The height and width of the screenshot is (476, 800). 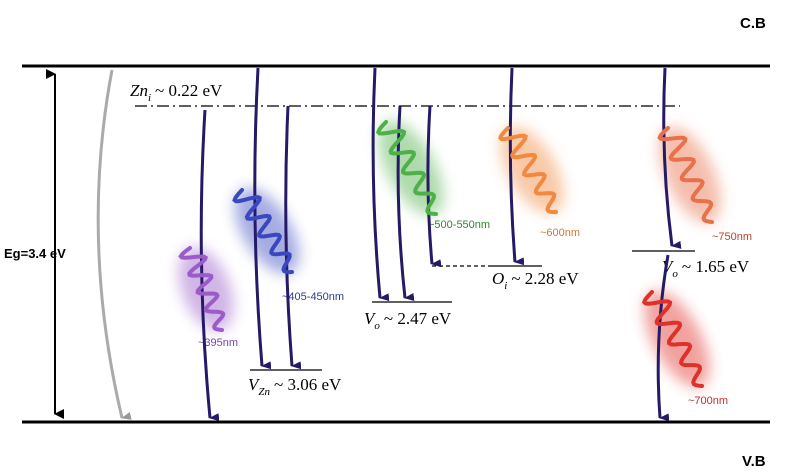 I want to click on energy: ~ 2.47 eV, so click(x=418, y=318).